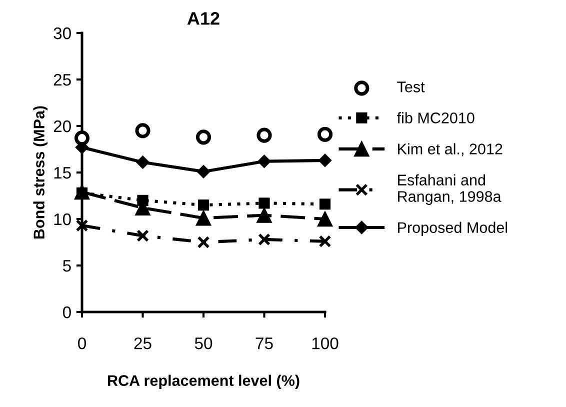 The image size is (566, 407). What do you see at coordinates (82, 343) in the screenshot?
I see `x-tick-label: 0` at bounding box center [82, 343].